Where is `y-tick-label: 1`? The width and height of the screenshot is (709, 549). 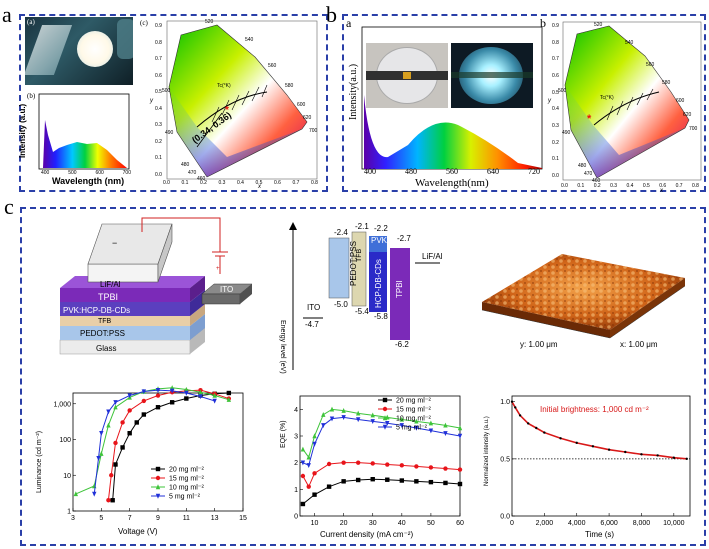 y-tick-label: 1 is located at coordinates (296, 490).